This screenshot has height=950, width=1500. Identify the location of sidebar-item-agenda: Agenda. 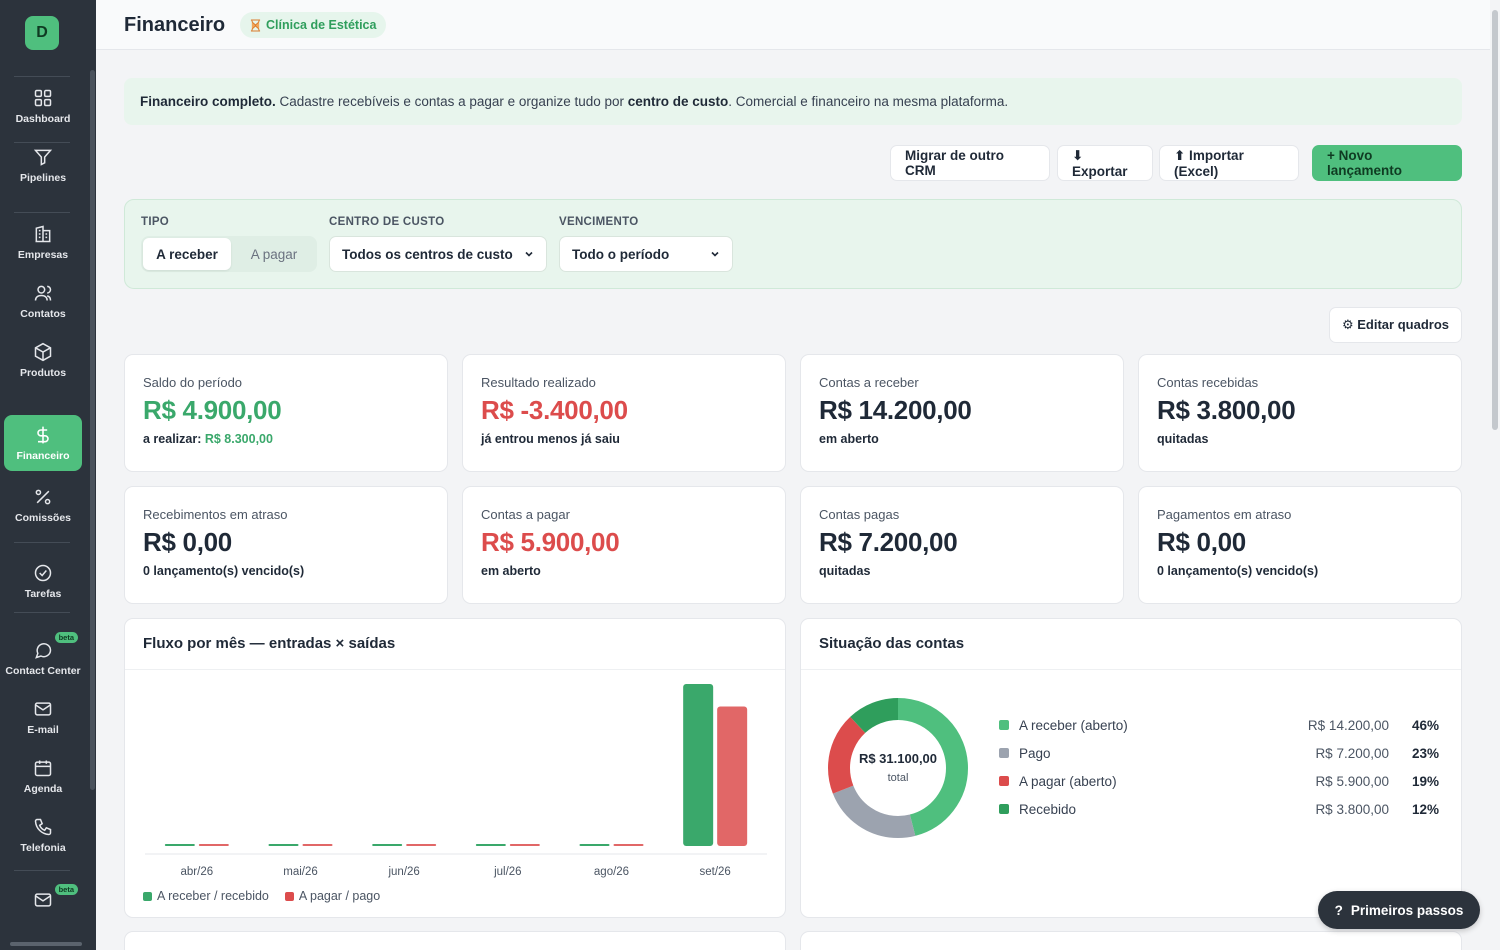
(43, 776).